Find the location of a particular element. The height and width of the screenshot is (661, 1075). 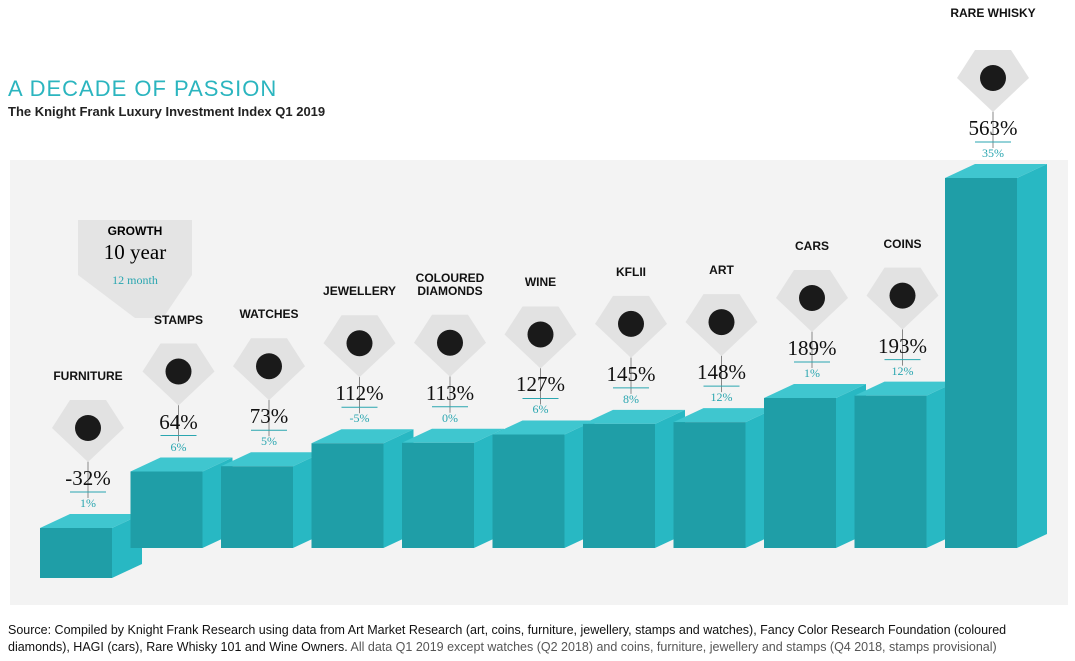

legend-entry: 10 year is located at coordinates (135, 252).